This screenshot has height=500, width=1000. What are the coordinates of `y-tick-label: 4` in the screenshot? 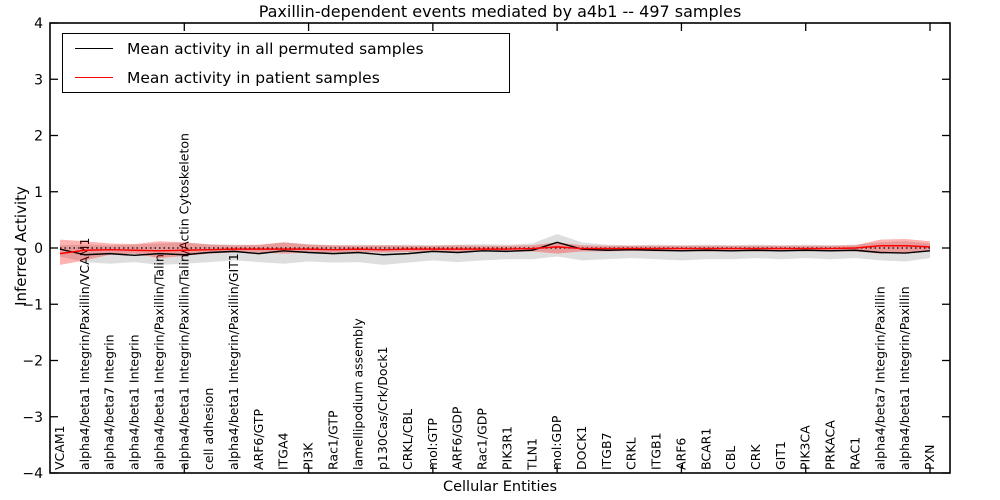 It's located at (38, 24).